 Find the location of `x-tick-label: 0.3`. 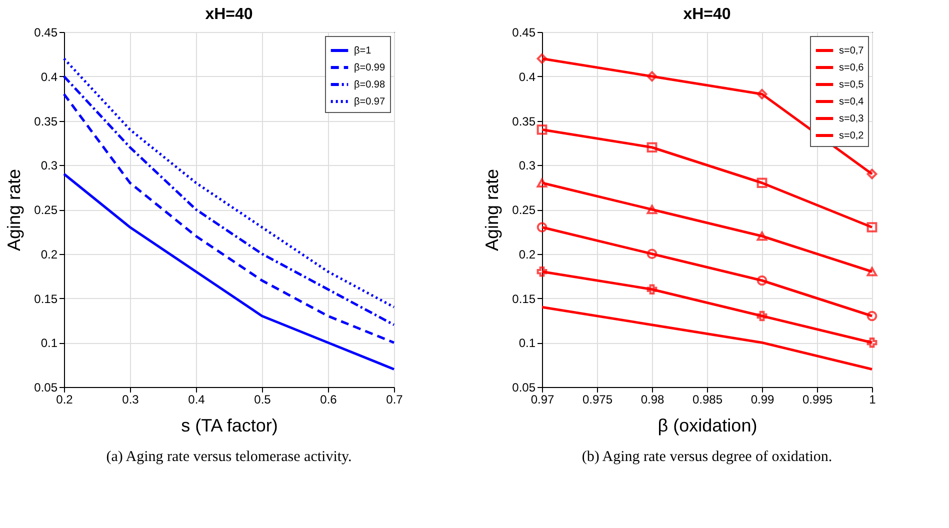

x-tick-label: 0.3 is located at coordinates (131, 399).